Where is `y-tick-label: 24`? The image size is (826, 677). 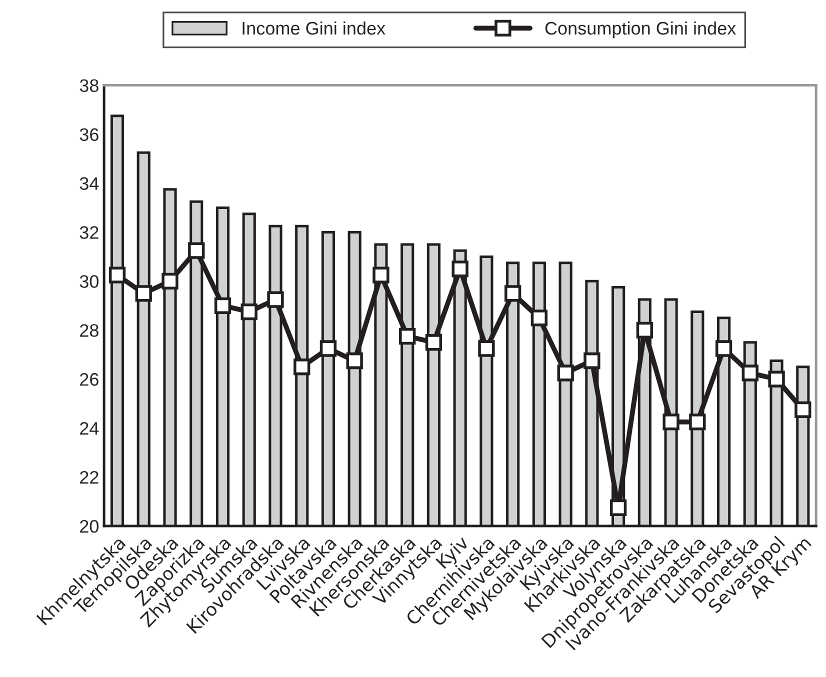
y-tick-label: 24 is located at coordinates (89, 428).